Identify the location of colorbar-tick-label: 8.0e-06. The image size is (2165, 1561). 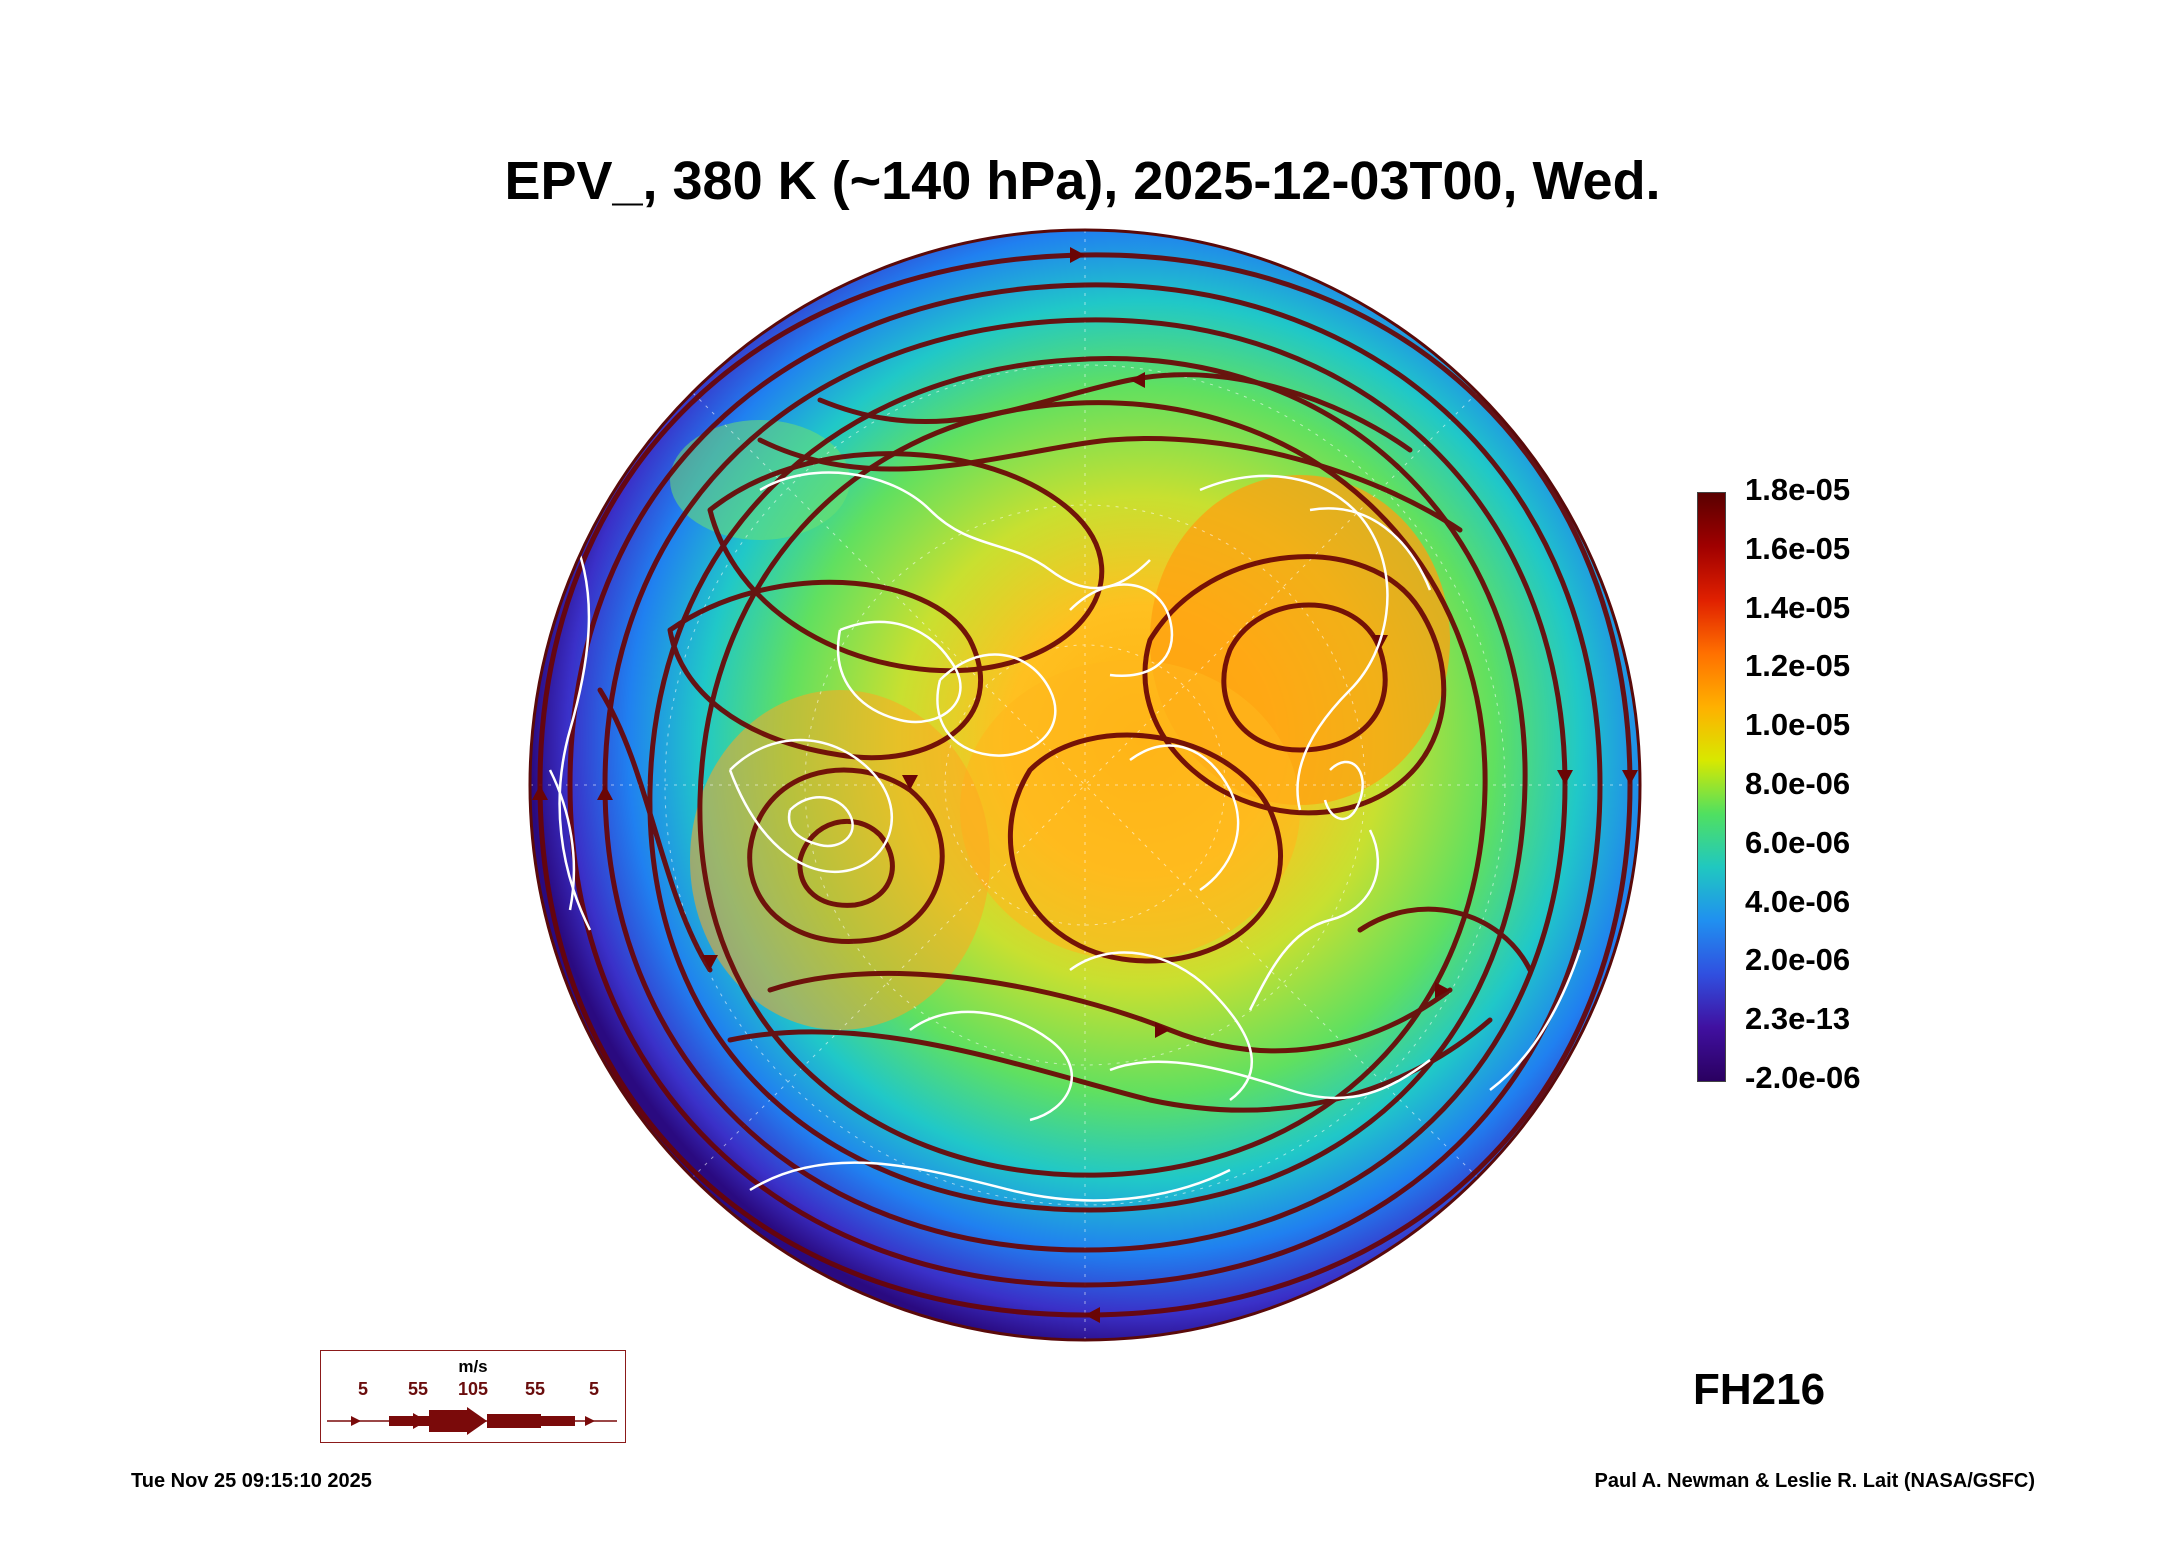
(1798, 783).